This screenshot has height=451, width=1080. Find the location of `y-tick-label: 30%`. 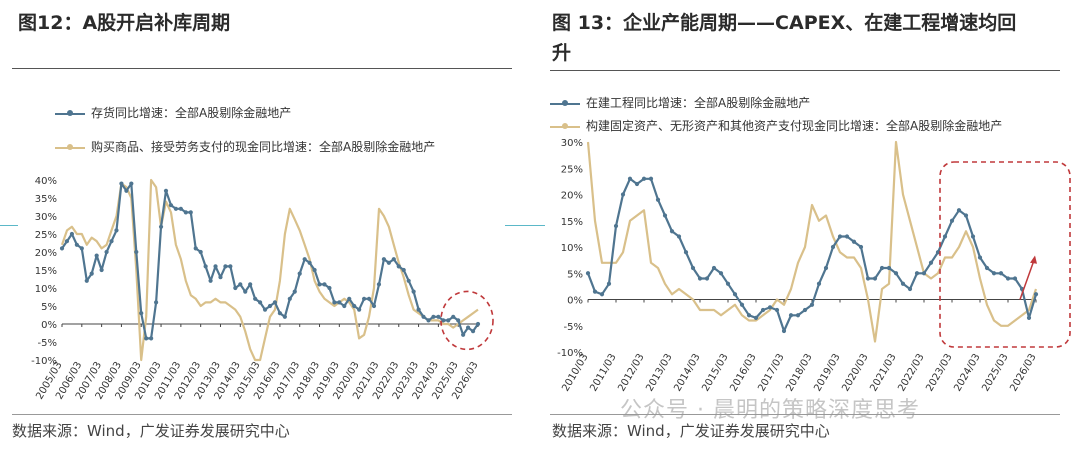

y-tick-label: 30% is located at coordinates (572, 143).